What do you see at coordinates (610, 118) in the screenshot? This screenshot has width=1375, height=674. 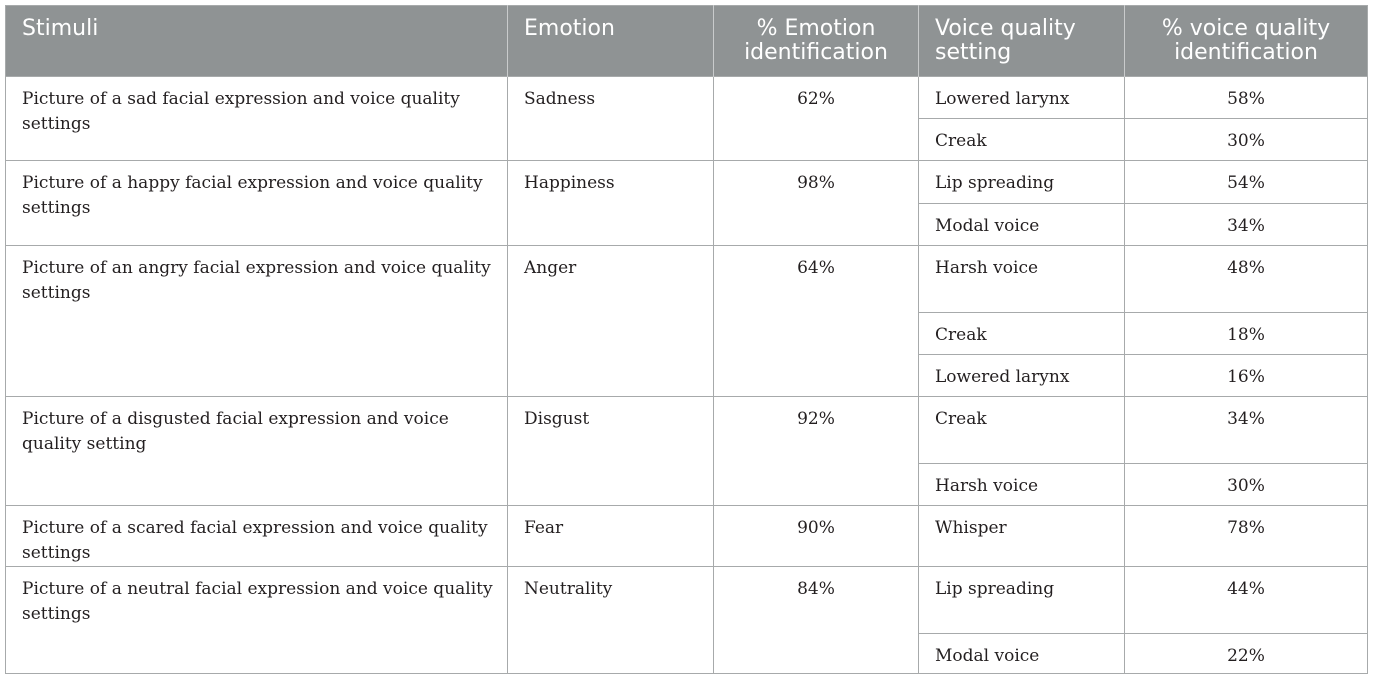 I see `emotion-cell: Sadness` at bounding box center [610, 118].